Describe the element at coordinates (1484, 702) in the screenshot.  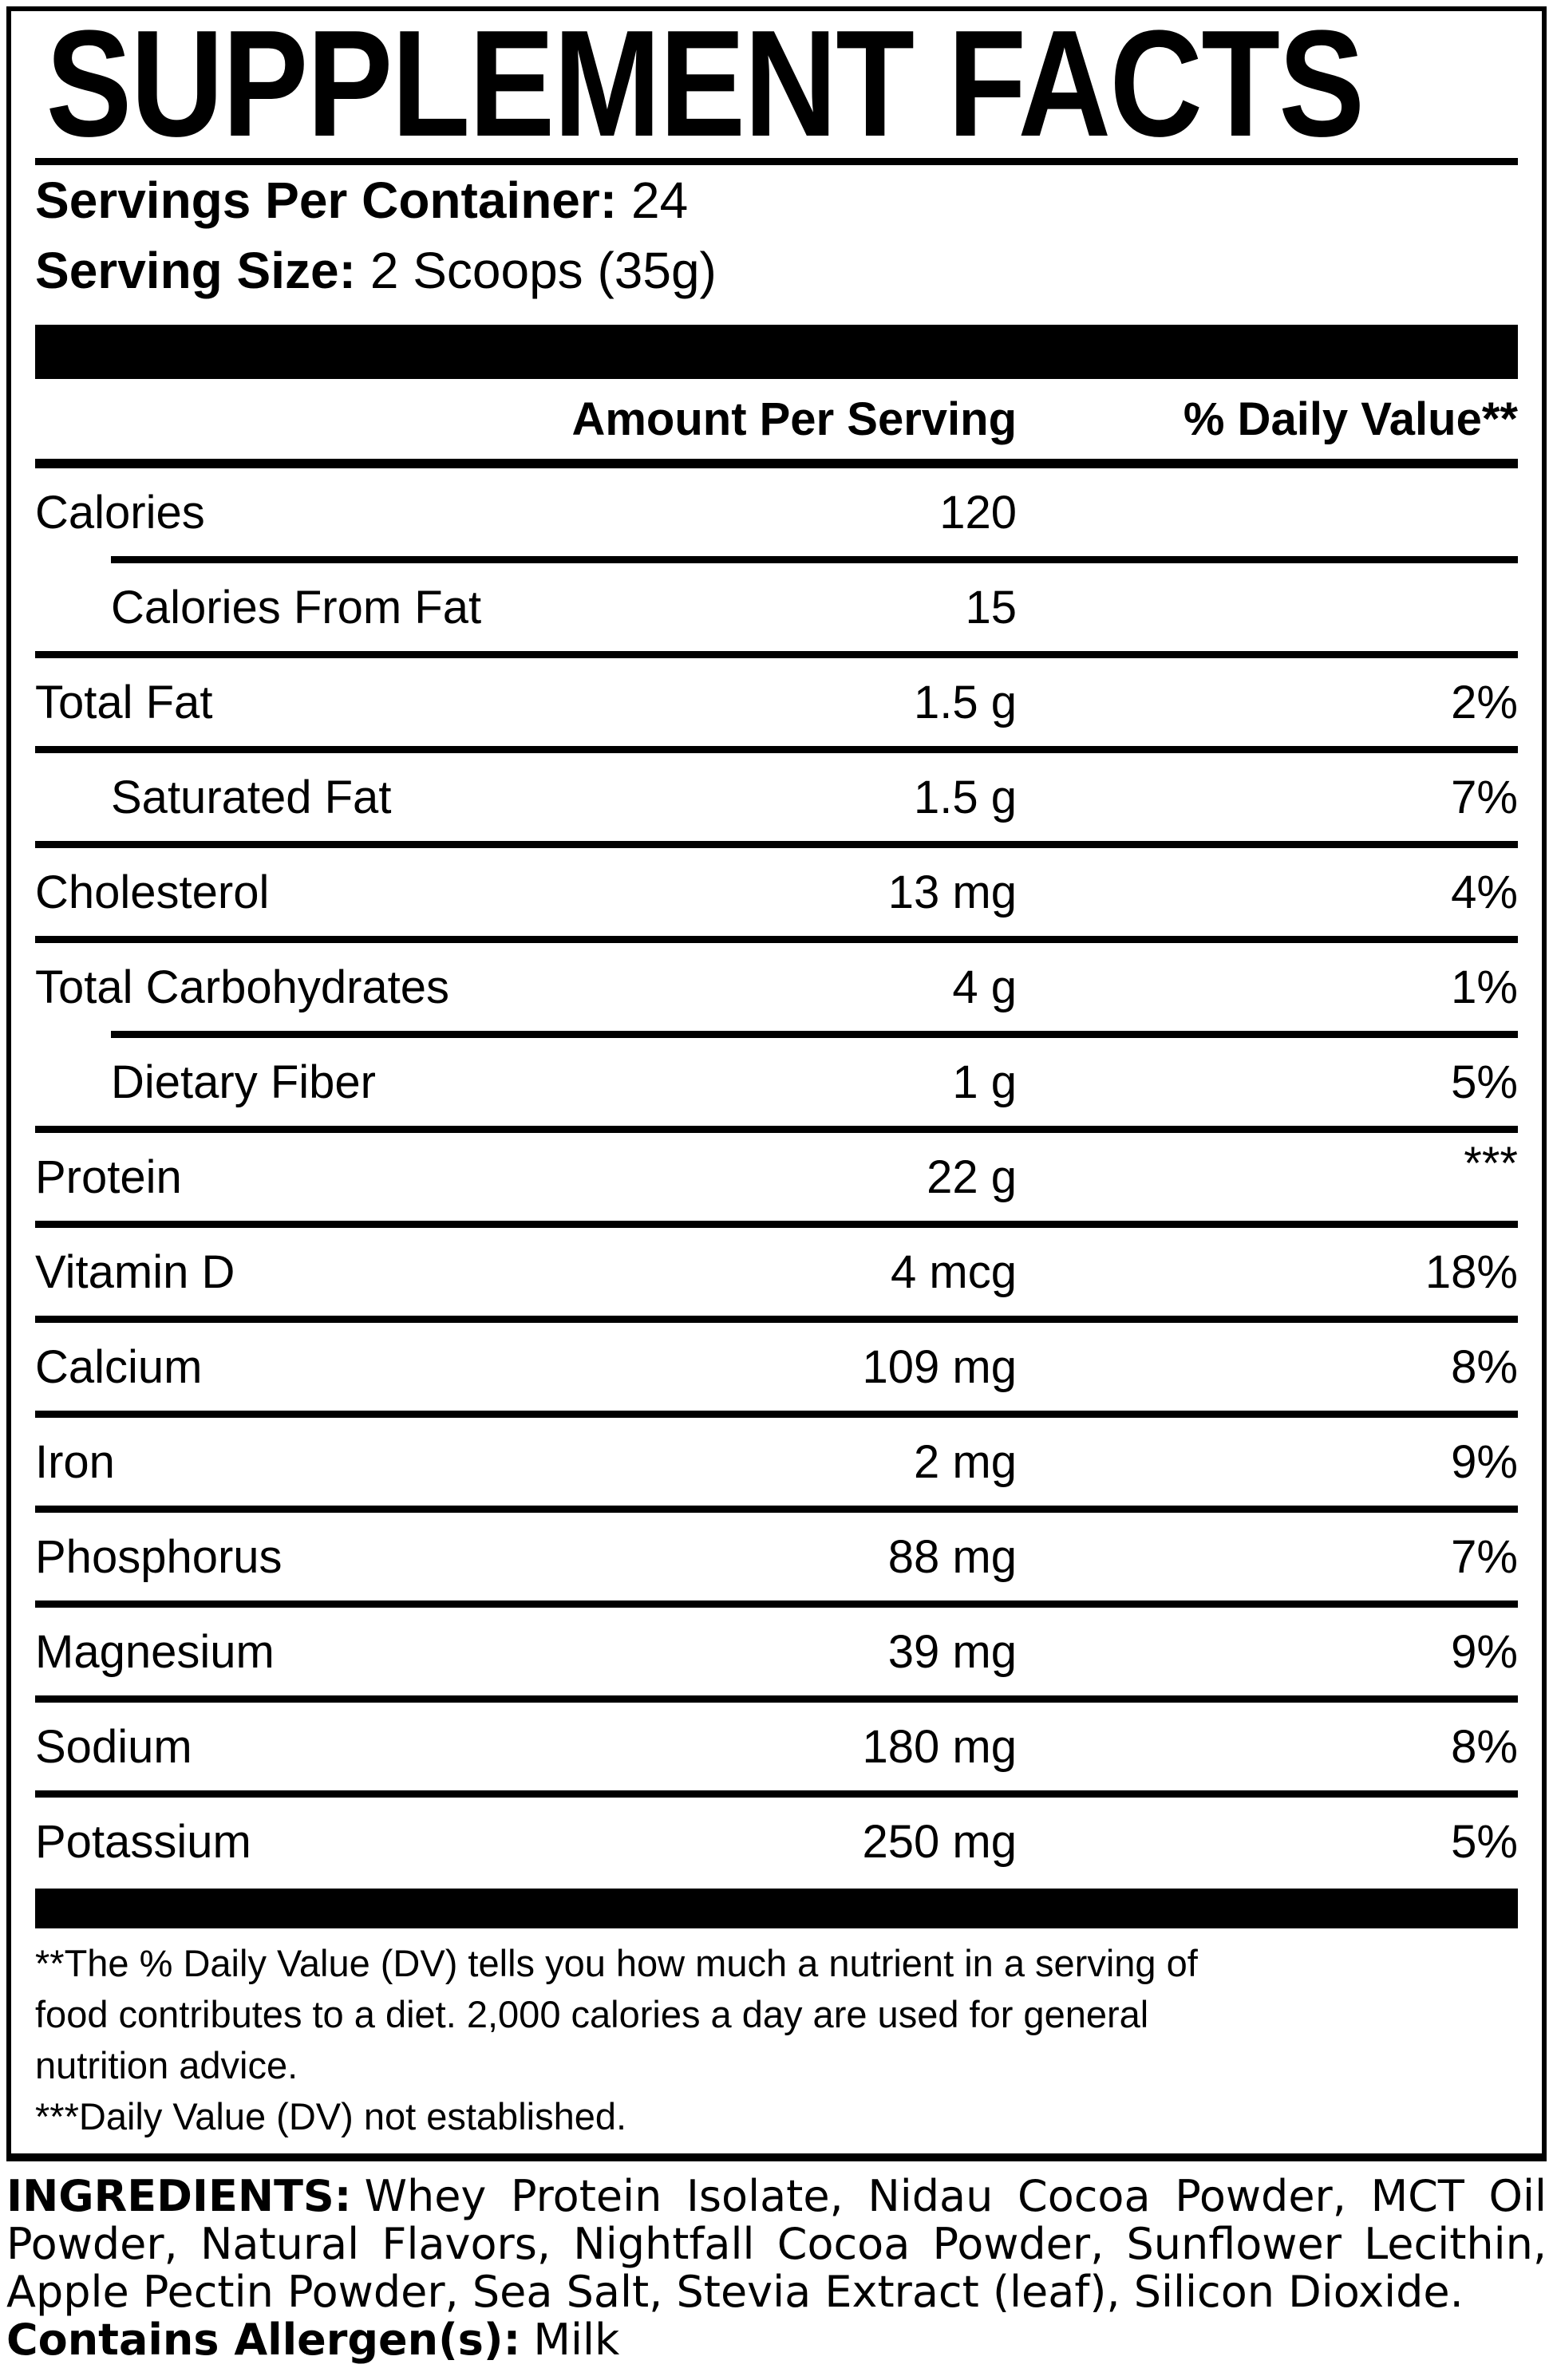
I see `nutrient-dv: 2%` at that location.